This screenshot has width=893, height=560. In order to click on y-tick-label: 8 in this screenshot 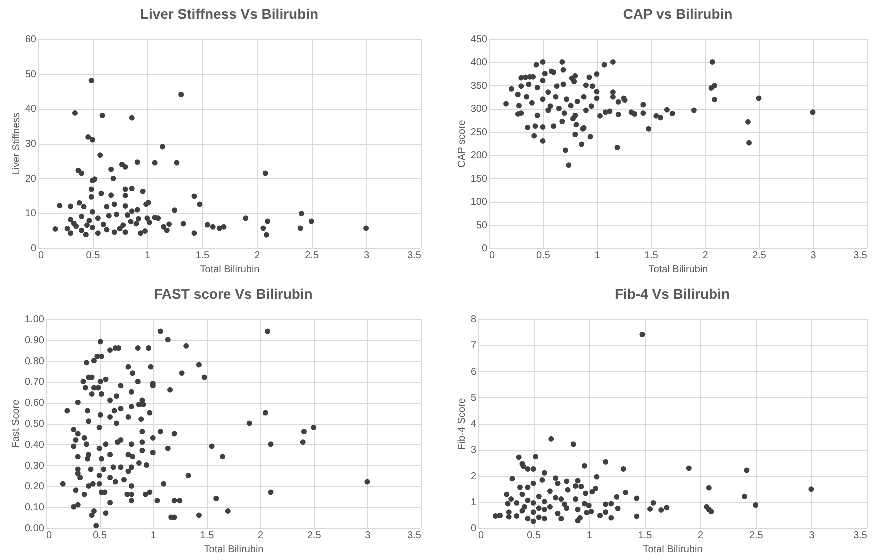, I will do `click(473, 320)`.